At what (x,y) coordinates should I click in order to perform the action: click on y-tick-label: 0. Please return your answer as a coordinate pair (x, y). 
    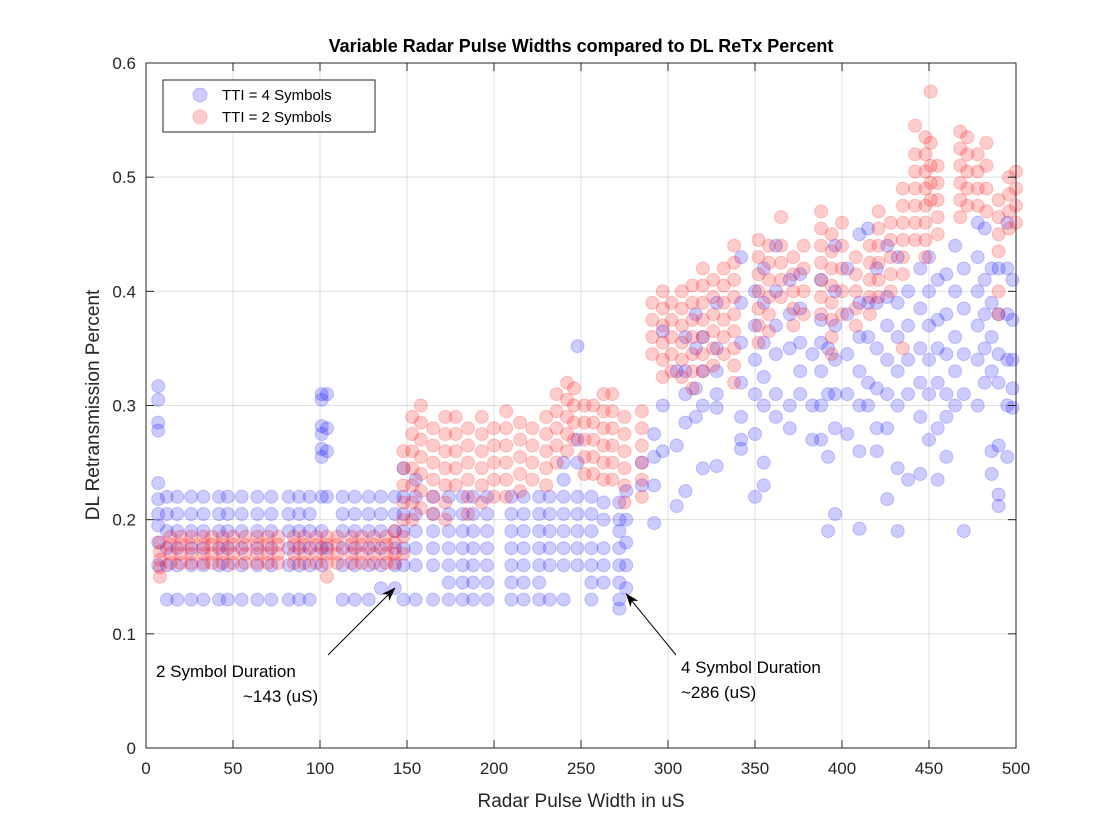
    Looking at the image, I should click on (131, 748).